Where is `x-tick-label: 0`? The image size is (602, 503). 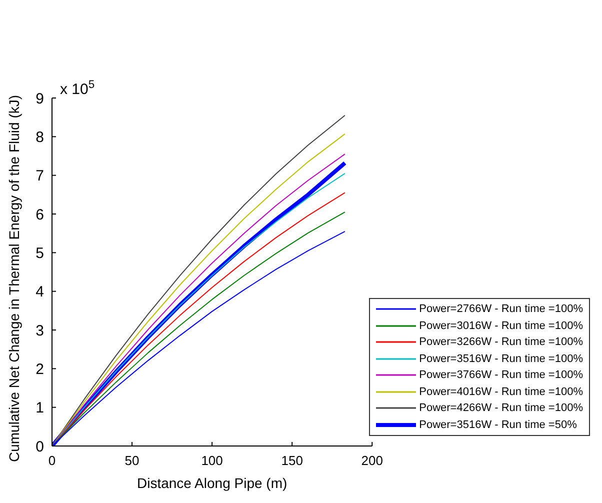
x-tick-label: 0 is located at coordinates (52, 460).